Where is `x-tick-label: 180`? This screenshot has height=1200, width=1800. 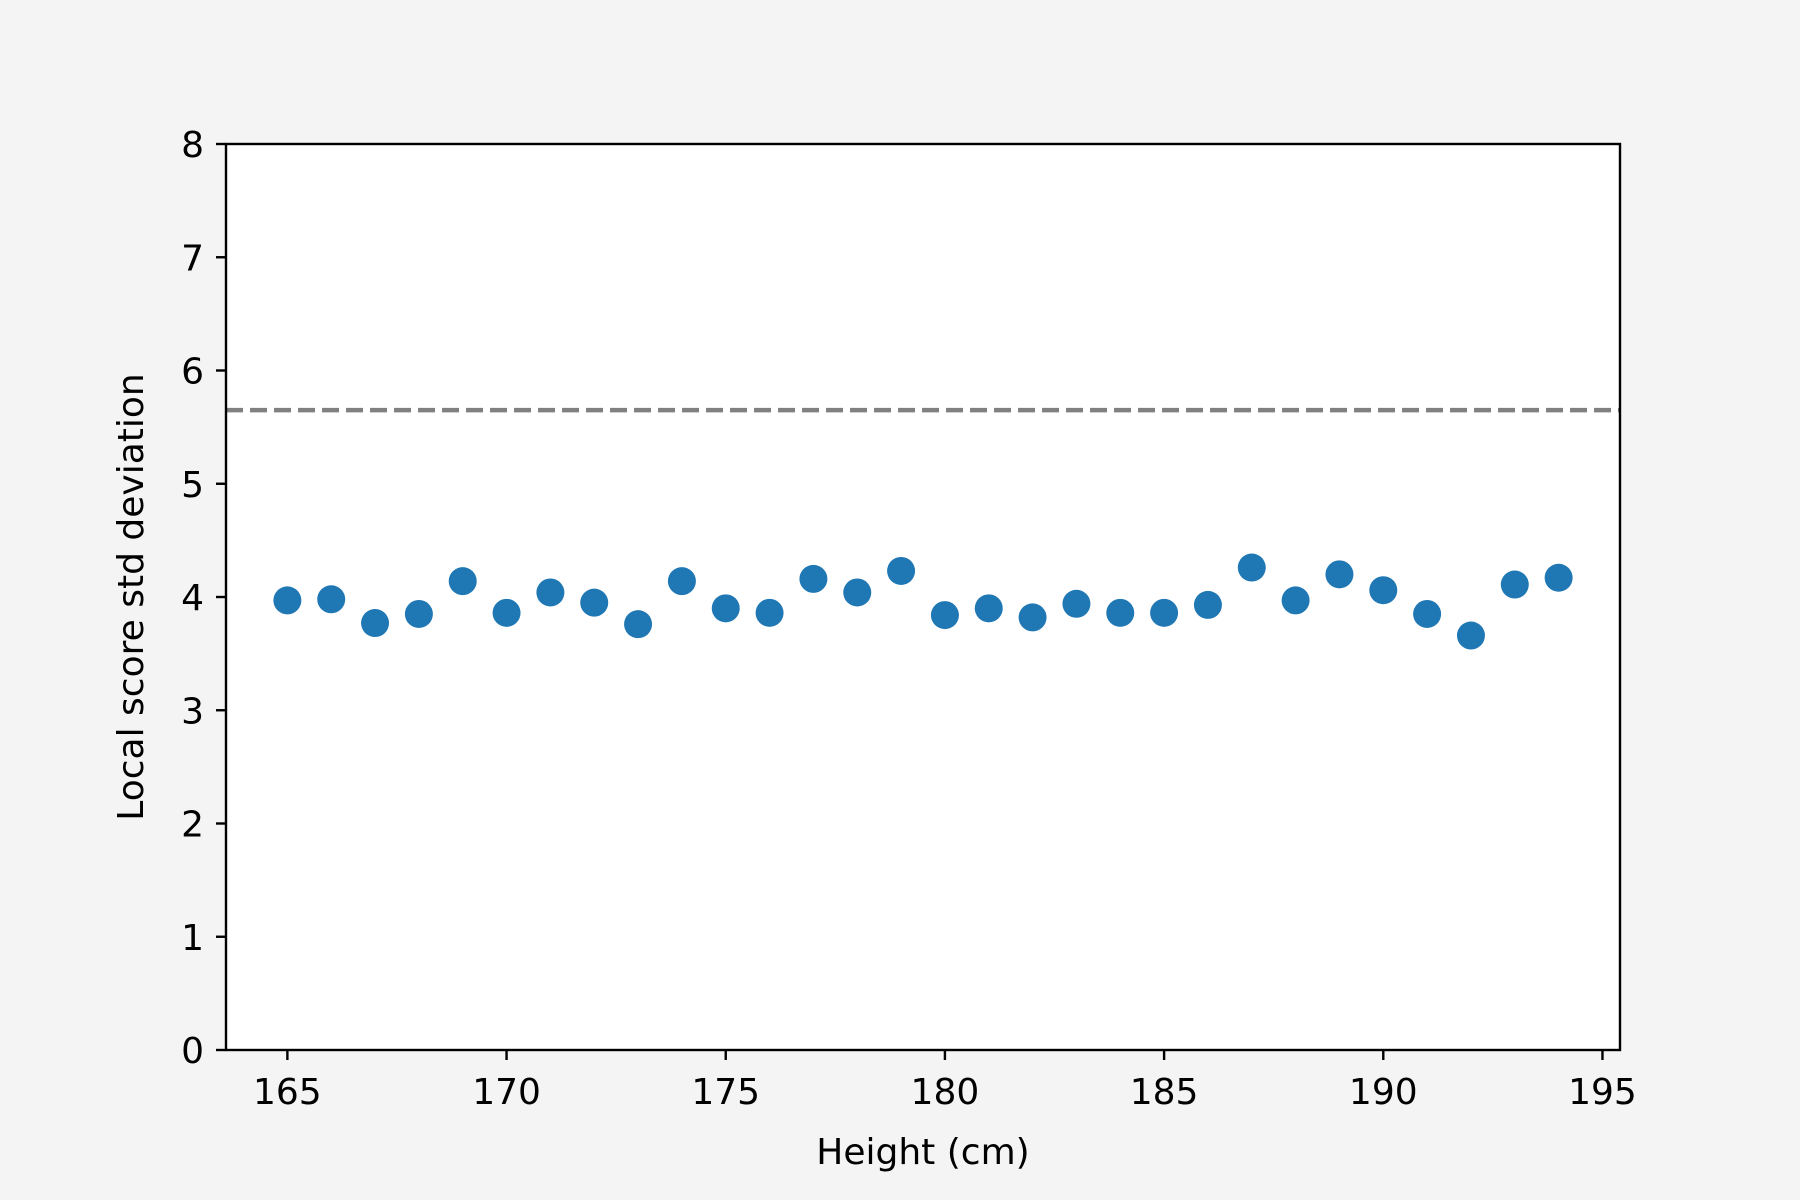 x-tick-label: 180 is located at coordinates (945, 1092).